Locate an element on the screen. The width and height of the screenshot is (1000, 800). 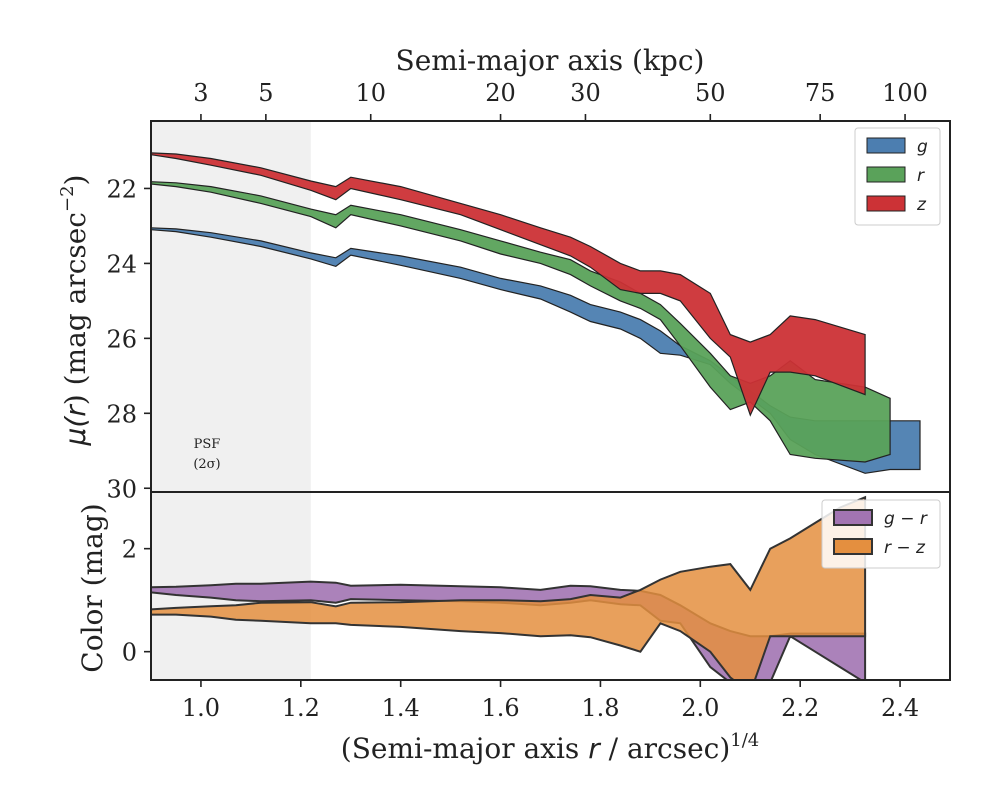
x-axis-label-exponent: 1/4 is located at coordinates (744, 740).